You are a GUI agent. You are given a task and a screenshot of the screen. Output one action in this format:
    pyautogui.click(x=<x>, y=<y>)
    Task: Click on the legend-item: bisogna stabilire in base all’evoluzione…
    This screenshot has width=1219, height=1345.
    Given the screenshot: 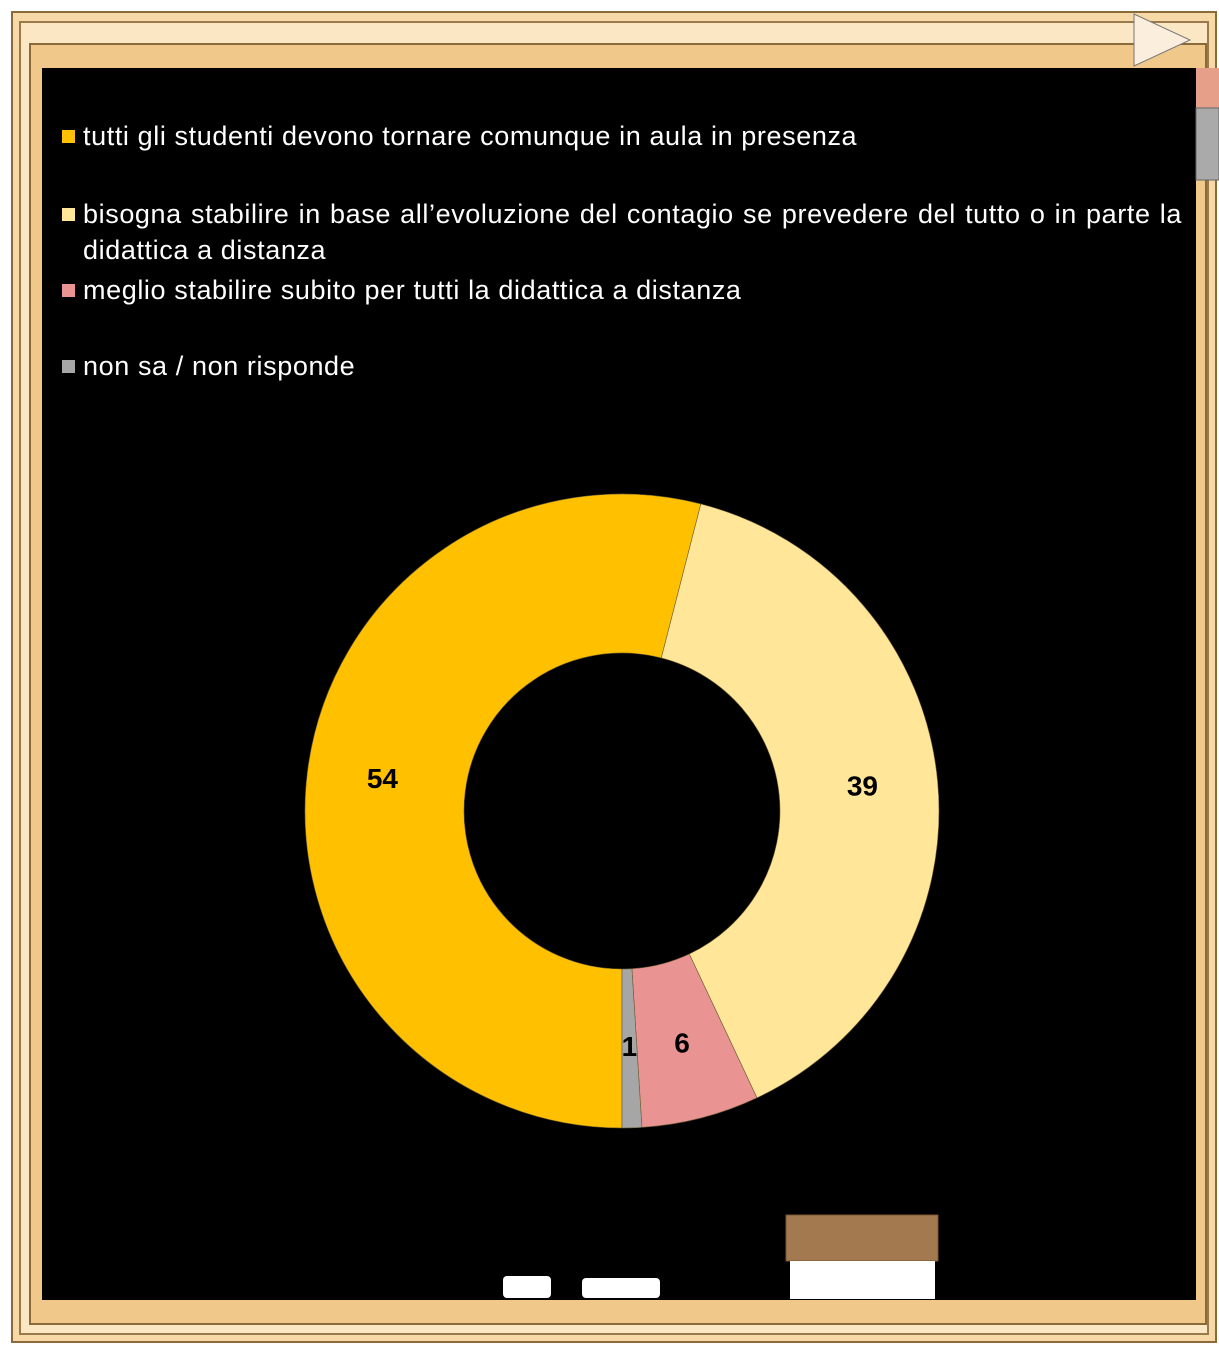 What is the action you would take?
    pyautogui.click(x=622, y=232)
    